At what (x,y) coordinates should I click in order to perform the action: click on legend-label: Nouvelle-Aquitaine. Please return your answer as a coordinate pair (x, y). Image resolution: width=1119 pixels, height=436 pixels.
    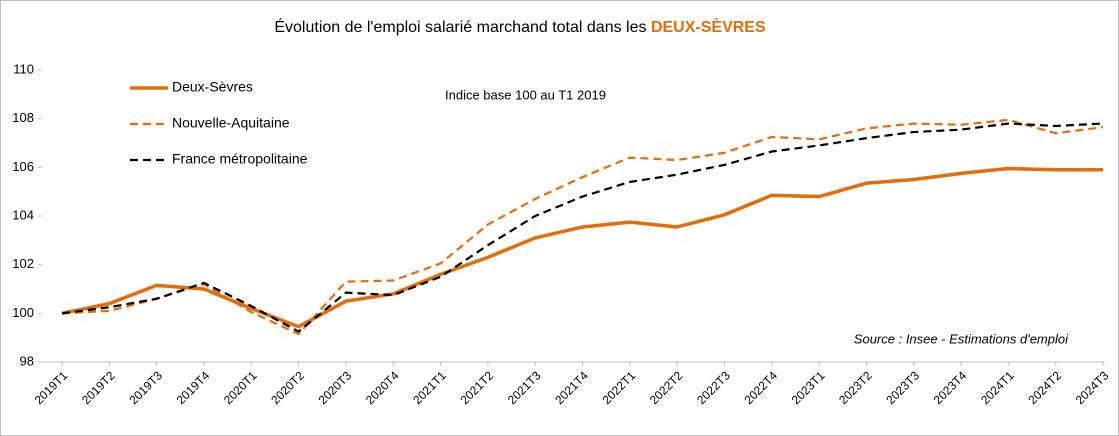
    Looking at the image, I should click on (231, 123).